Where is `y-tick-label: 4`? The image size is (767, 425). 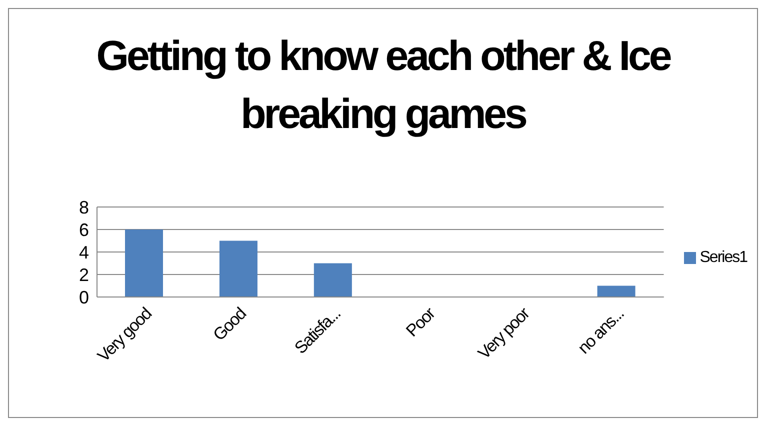
y-tick-label: 4 is located at coordinates (83, 252).